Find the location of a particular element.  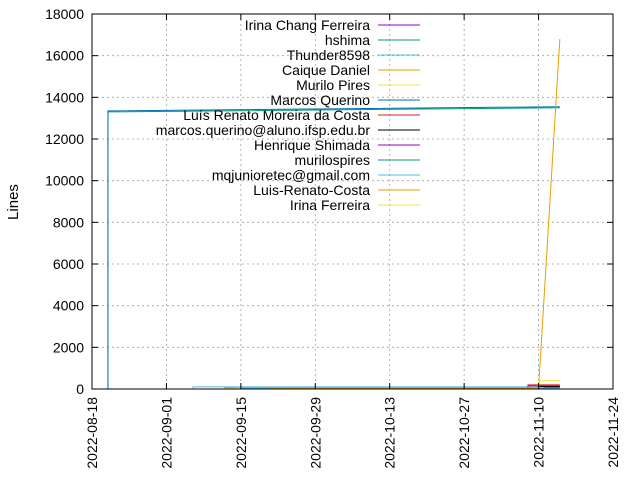

series-line is located at coordinates (376, 387).